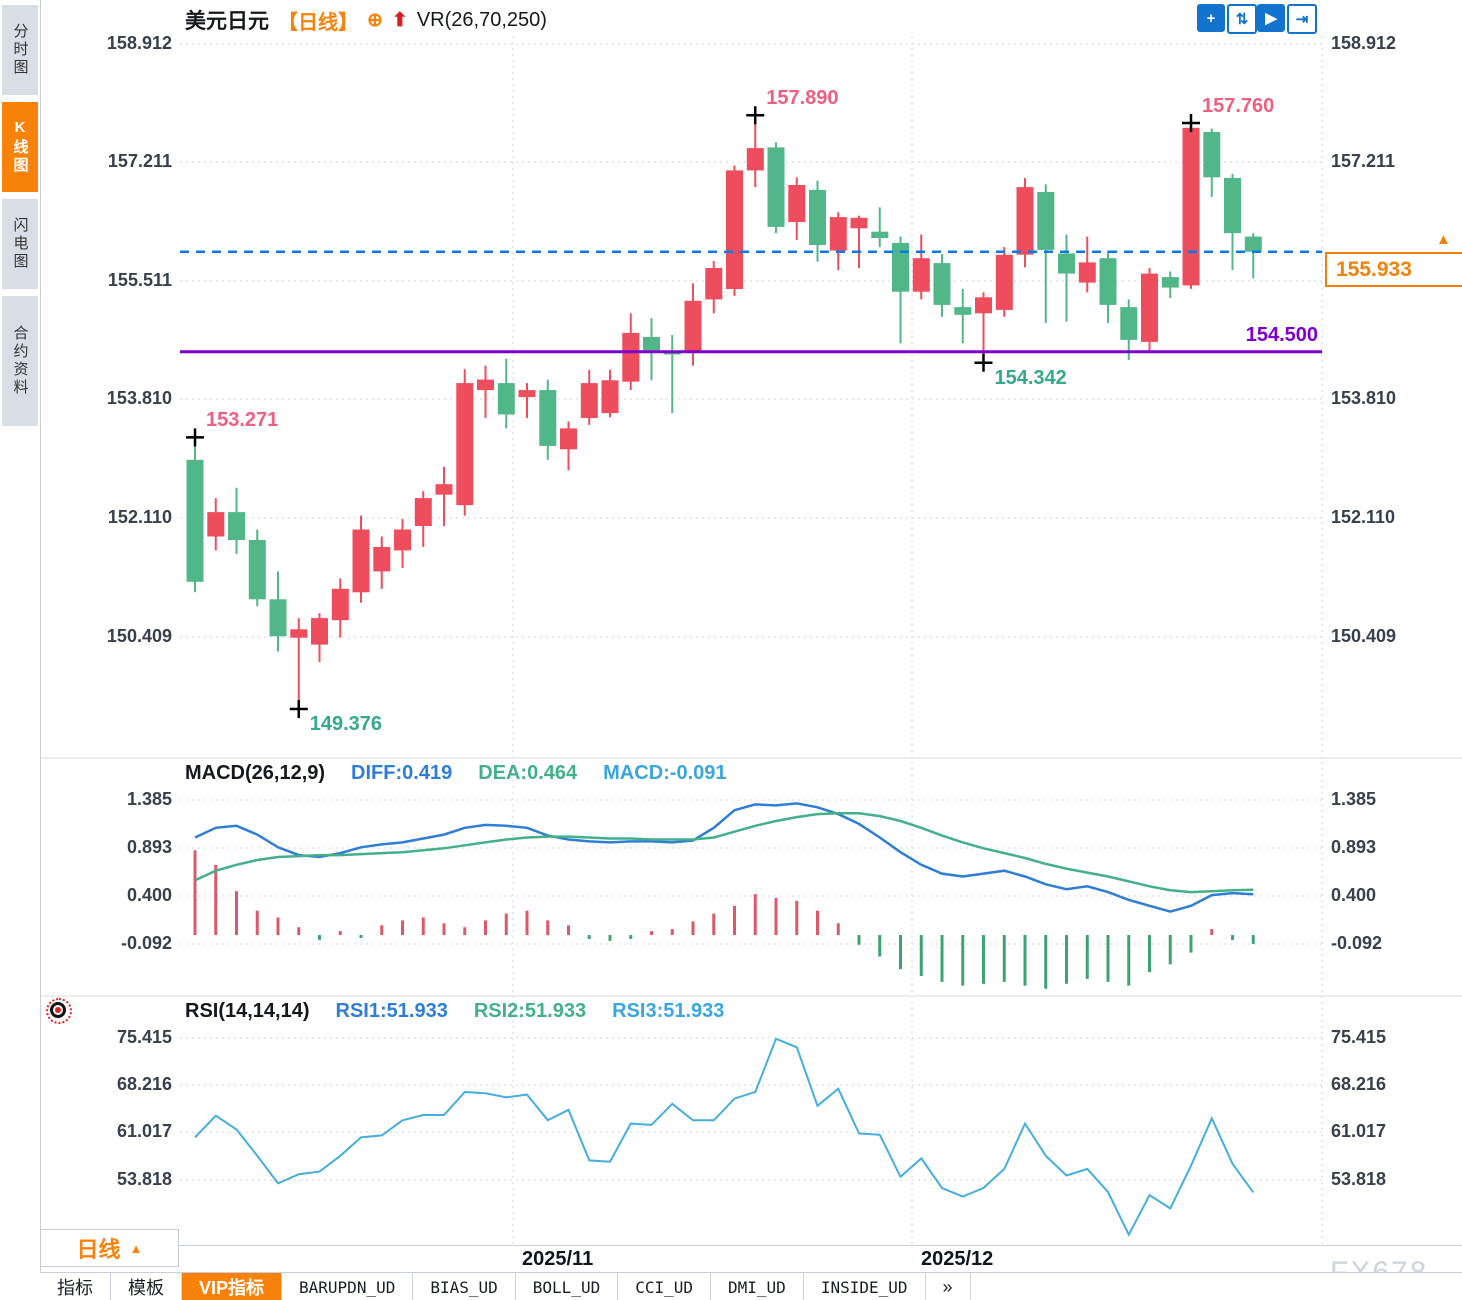  I want to click on macd-axis-label-left: 0.400, so click(149, 895).